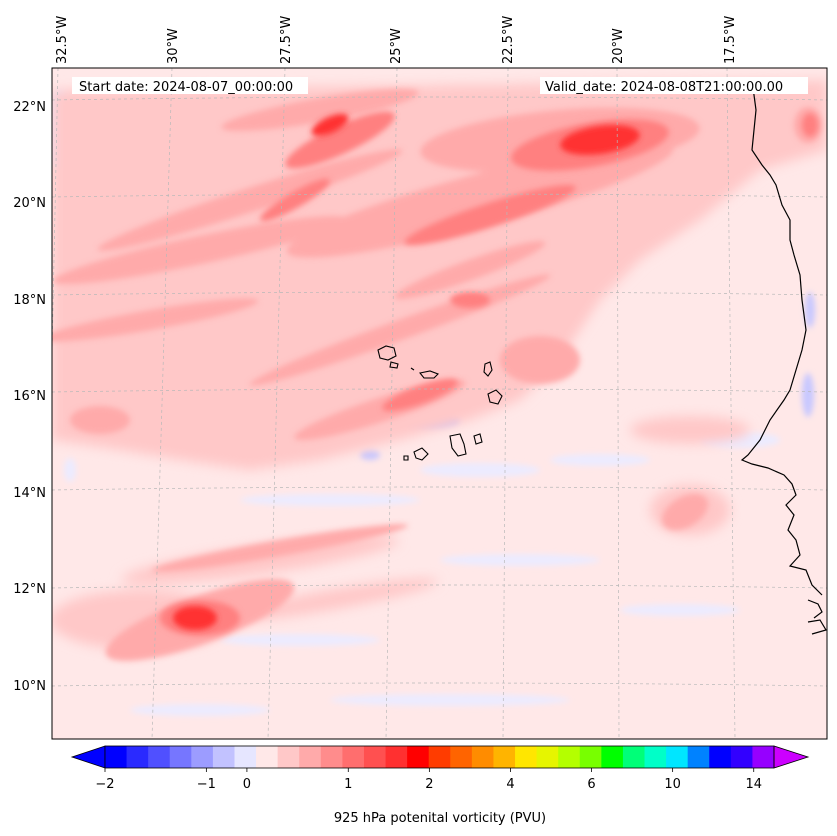 The height and width of the screenshot is (836, 837). What do you see at coordinates (206, 784) in the screenshot?
I see `colorbar-tick-label: −1` at bounding box center [206, 784].